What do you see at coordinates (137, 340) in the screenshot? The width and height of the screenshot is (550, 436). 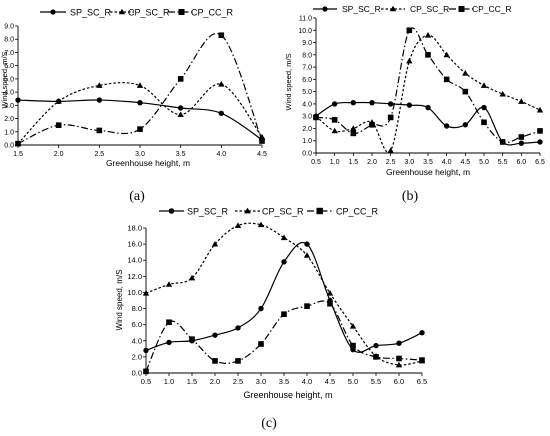 I see `panel-c-y-tick-label: 4.0` at bounding box center [137, 340].